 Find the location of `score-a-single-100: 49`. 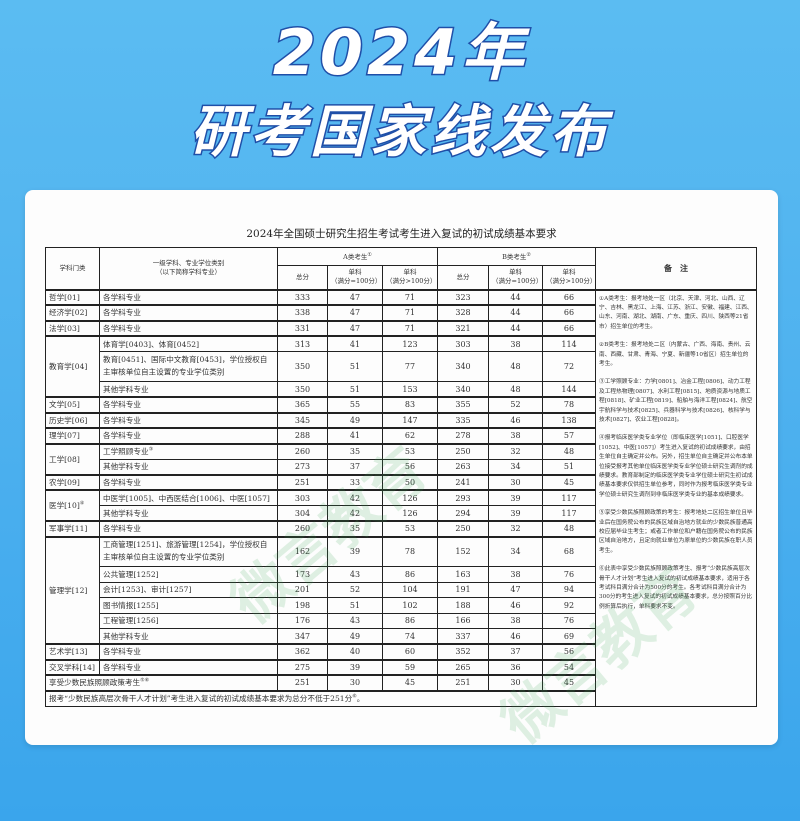

score-a-single-100: 49 is located at coordinates (355, 636).